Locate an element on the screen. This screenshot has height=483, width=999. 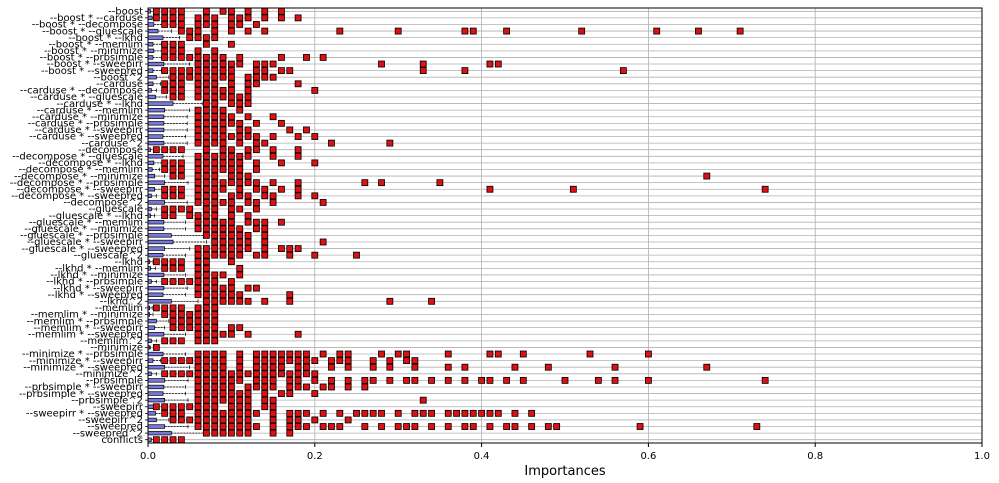
y-tick-label: --sweepred is located at coordinates (115, 427).